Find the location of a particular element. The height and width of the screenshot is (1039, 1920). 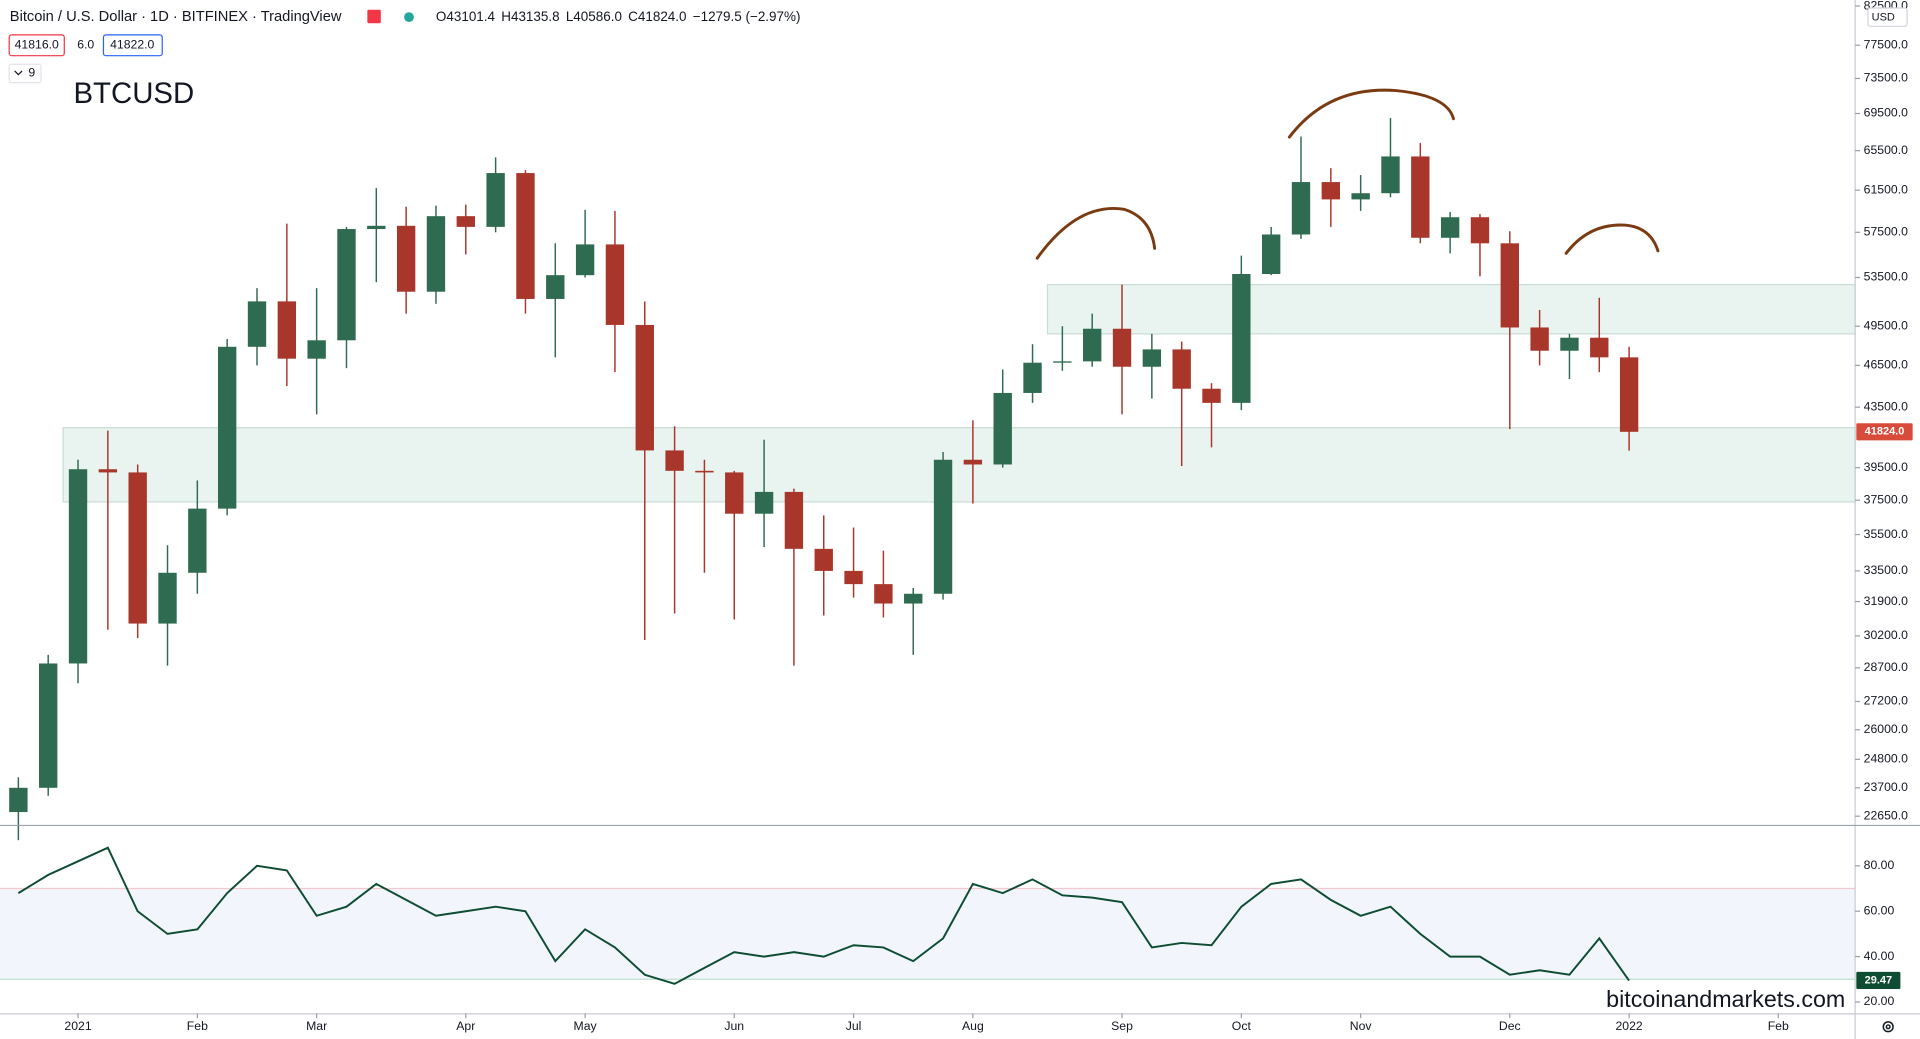

x-tick-label: Dec is located at coordinates (1510, 1026).